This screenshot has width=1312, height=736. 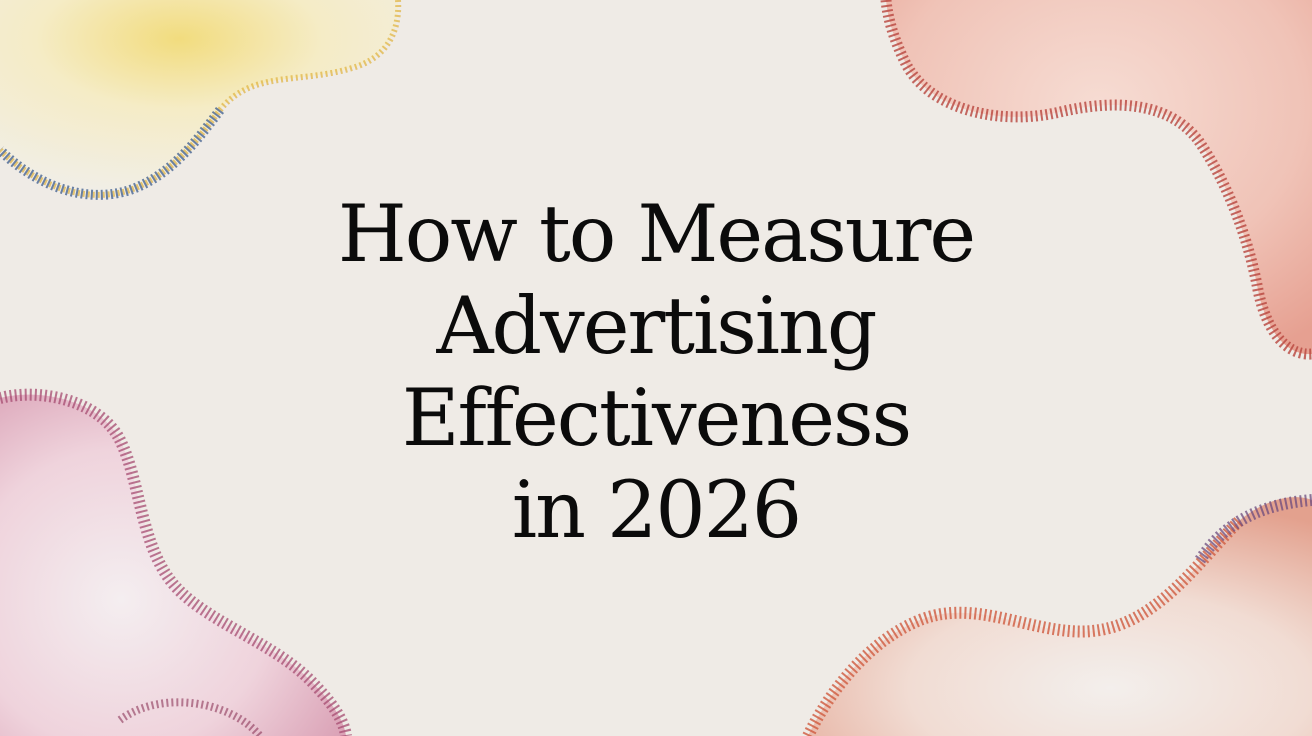 What do you see at coordinates (1057, 615) in the screenshot?
I see `watercolor-blob-bottom-right` at bounding box center [1057, 615].